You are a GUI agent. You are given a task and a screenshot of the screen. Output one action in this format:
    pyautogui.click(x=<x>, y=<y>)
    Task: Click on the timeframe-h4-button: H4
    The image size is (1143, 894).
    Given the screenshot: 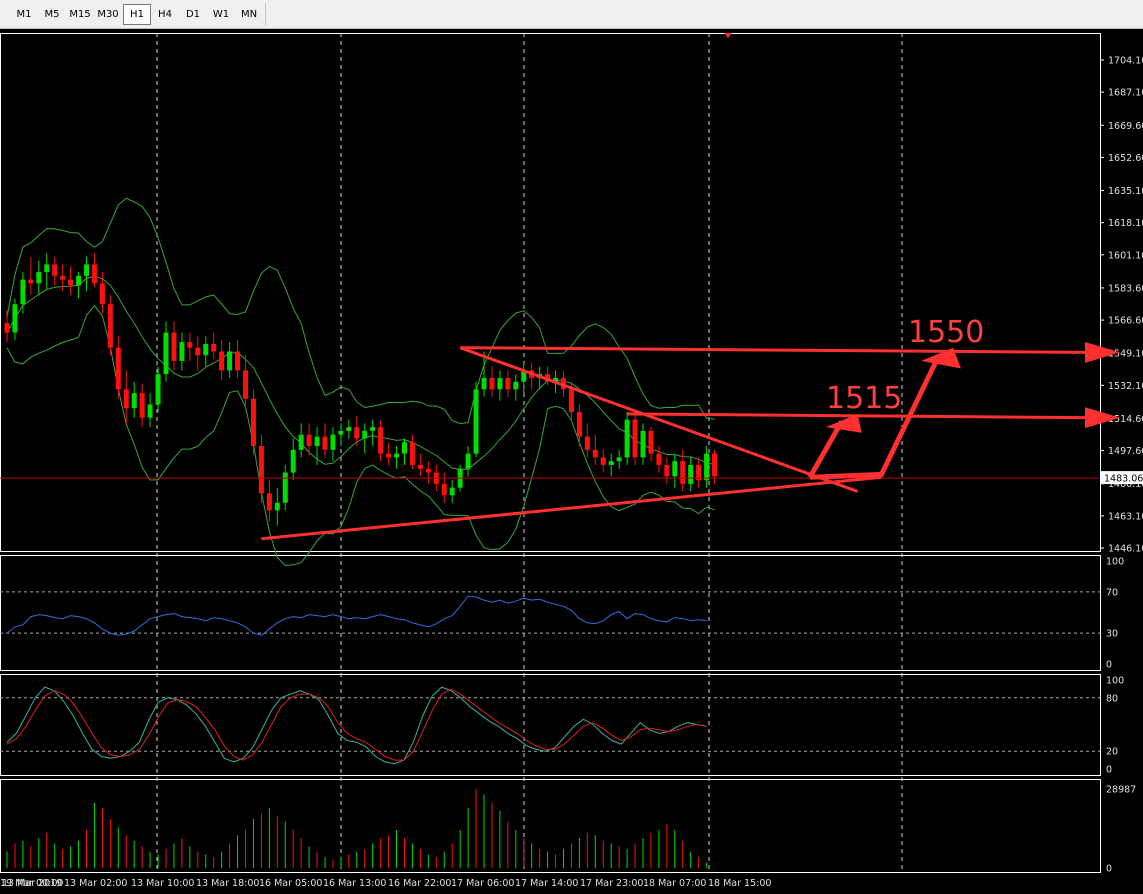 What is the action you would take?
    pyautogui.click(x=165, y=14)
    